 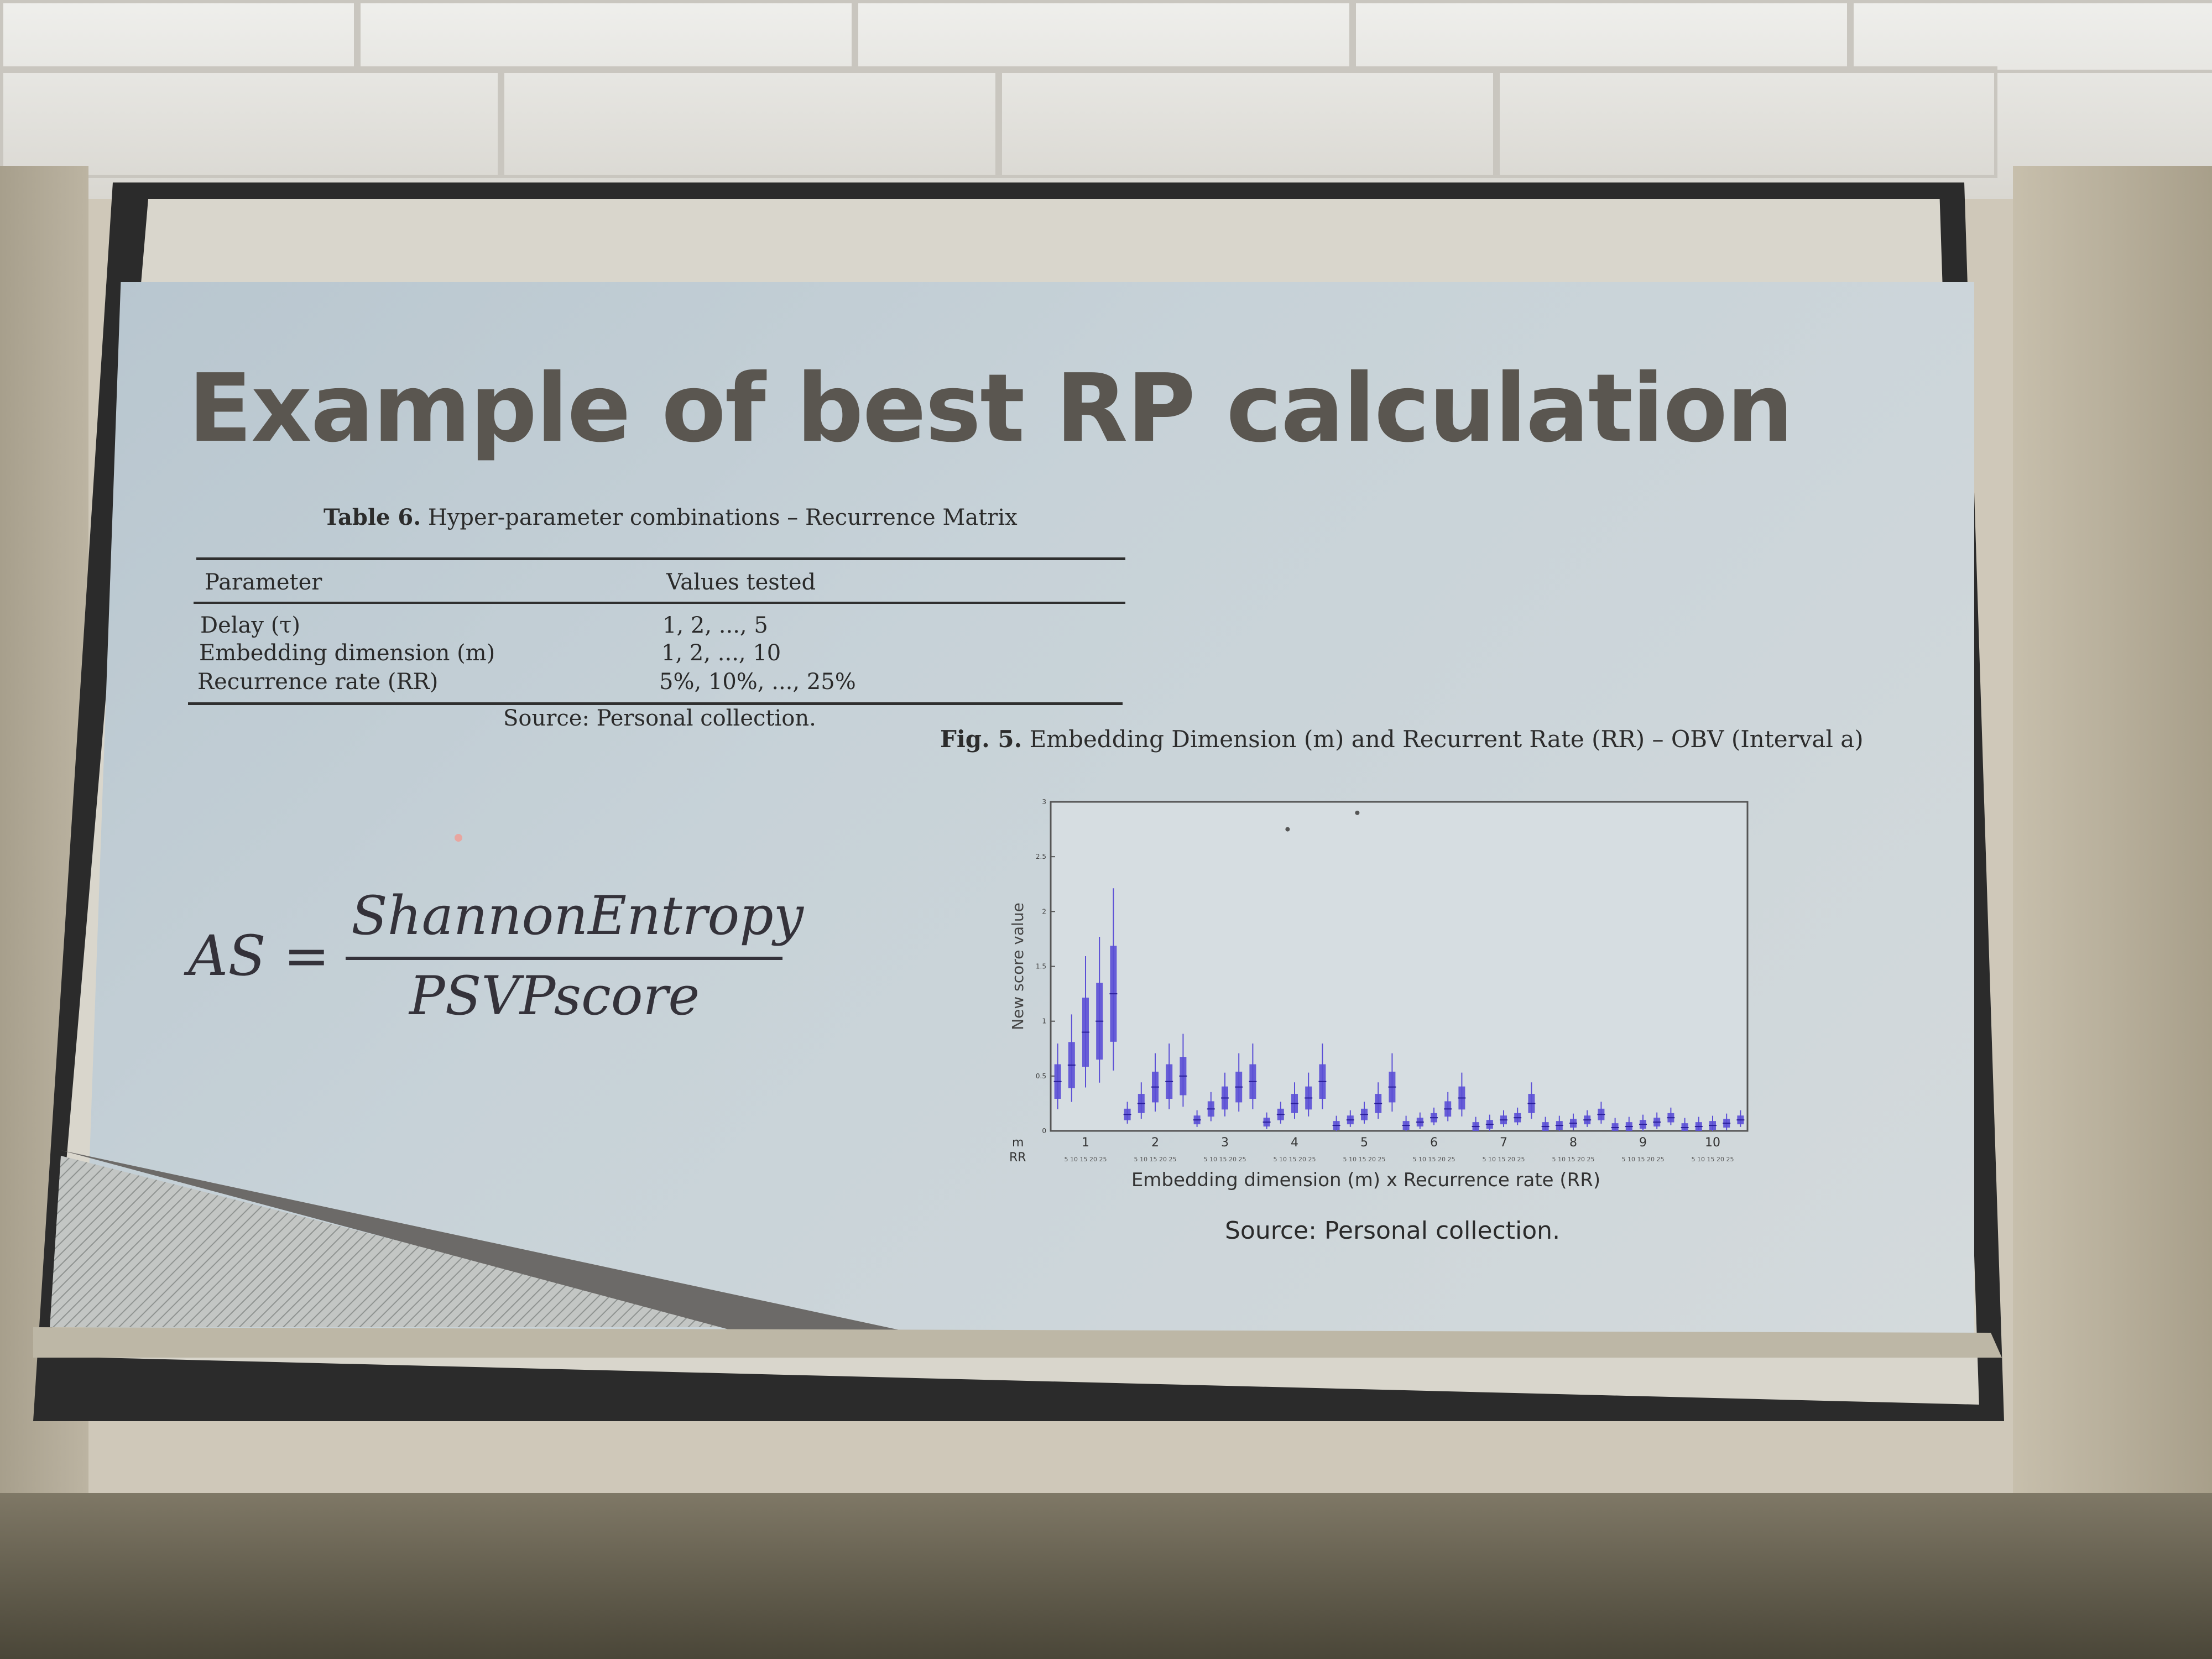 What do you see at coordinates (1044, 911) in the screenshot?
I see `y-tick-label: 2` at bounding box center [1044, 911].